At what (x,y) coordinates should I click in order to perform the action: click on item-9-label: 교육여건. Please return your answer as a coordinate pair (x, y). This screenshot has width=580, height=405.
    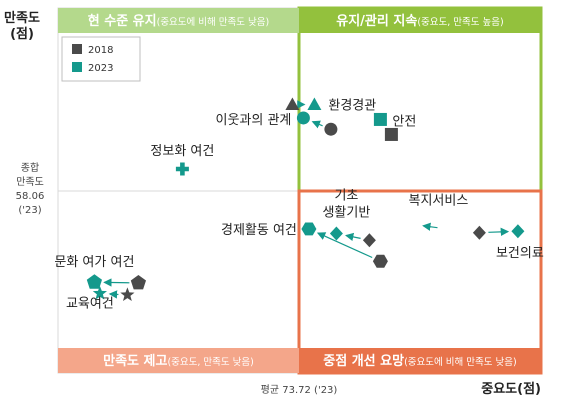
    Looking at the image, I should click on (90, 303).